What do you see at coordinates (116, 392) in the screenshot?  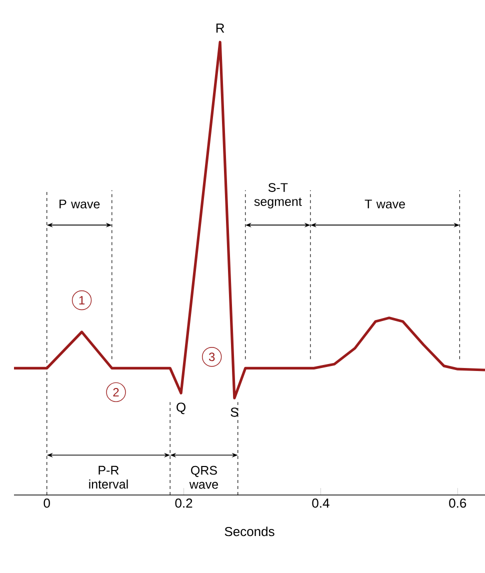 I see `annotation: 2` at bounding box center [116, 392].